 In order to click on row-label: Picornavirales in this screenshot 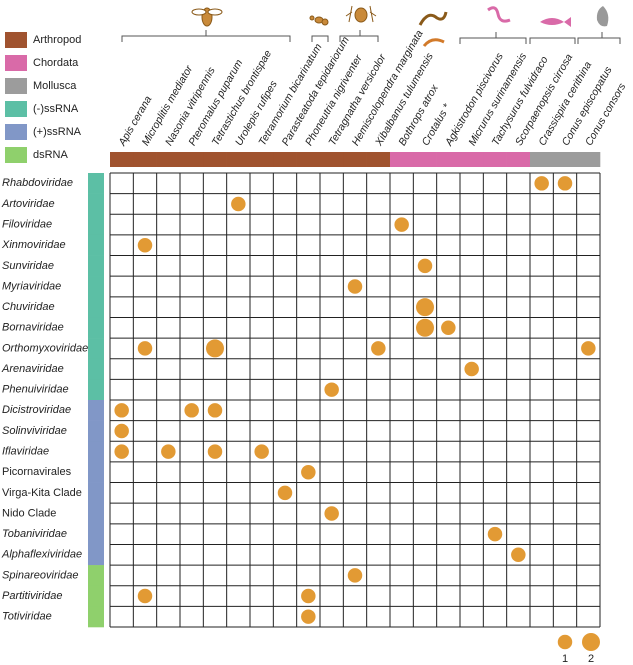, I will do `click(37, 472)`.